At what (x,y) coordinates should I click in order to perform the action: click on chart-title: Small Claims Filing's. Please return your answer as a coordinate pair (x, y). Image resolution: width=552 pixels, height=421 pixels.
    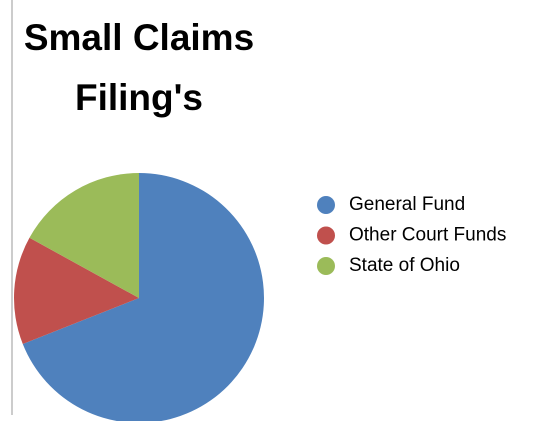
    Looking at the image, I should click on (139, 67).